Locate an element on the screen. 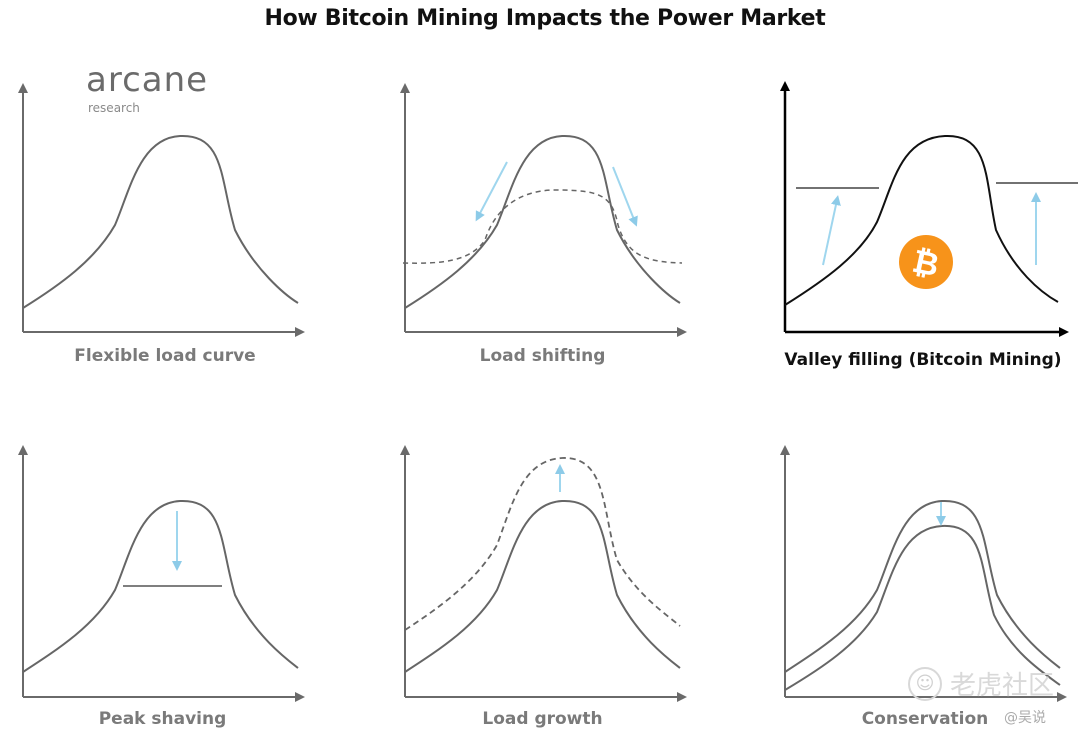 The height and width of the screenshot is (743, 1080). panel-peak-shaving is located at coordinates (161, 573).